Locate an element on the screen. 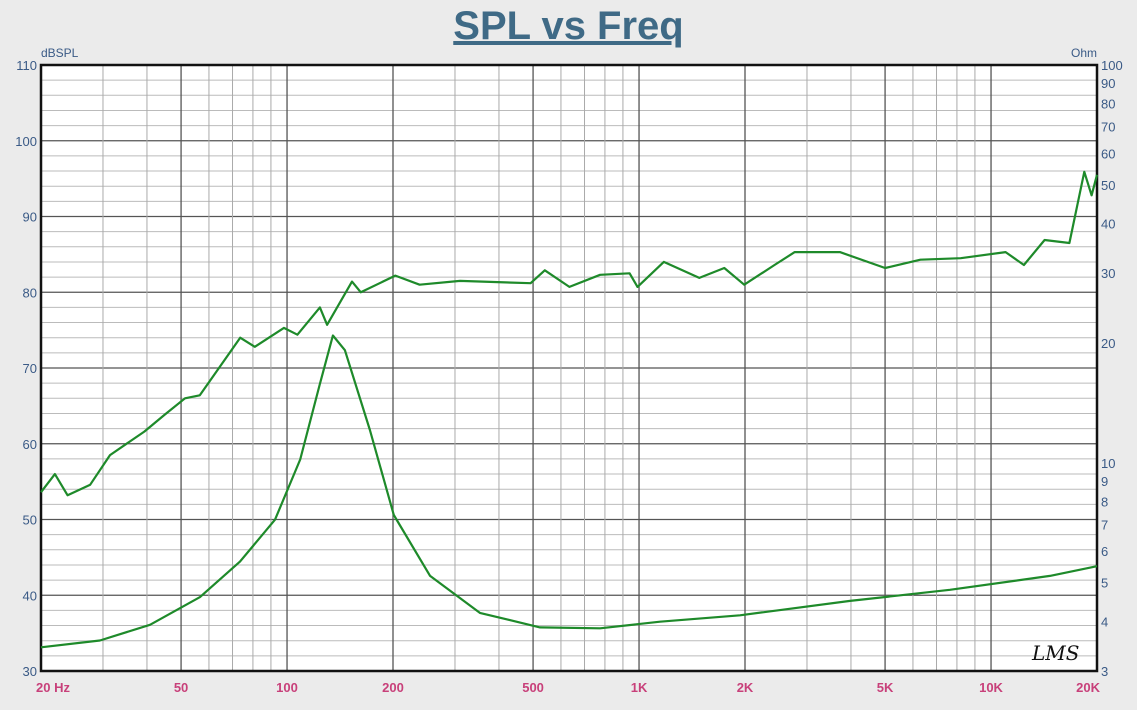 The image size is (1137, 710). x-tick-label: 10K is located at coordinates (991, 687).